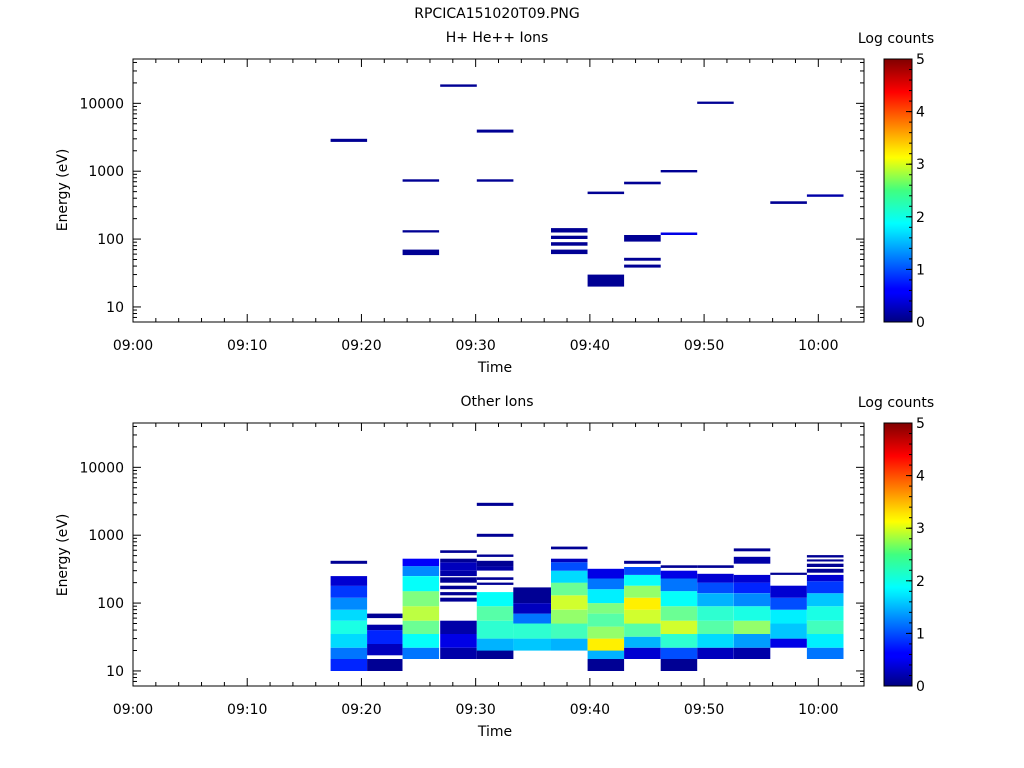  Describe the element at coordinates (496, 14) in the screenshot. I see `figure-title: RPCICA151020T09.PNG` at that location.